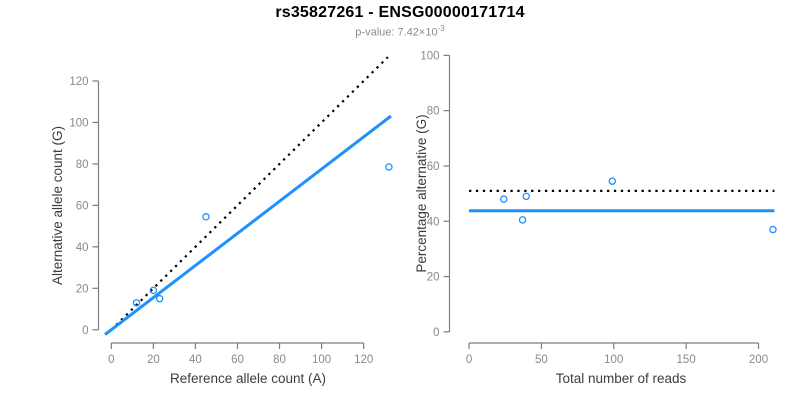 The height and width of the screenshot is (400, 800). What do you see at coordinates (57, 205) in the screenshot?
I see `y-axis-title: Alternative allele count (G)` at bounding box center [57, 205].